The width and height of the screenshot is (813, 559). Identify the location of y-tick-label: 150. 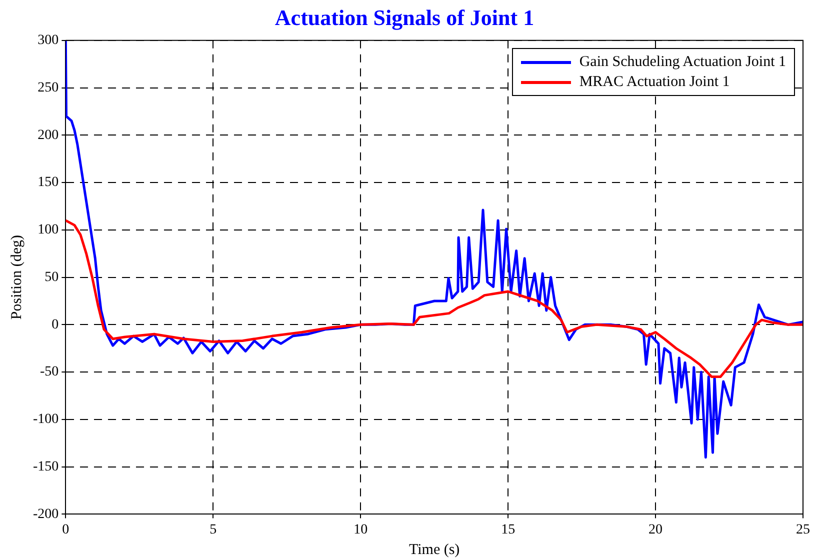
(48, 182).